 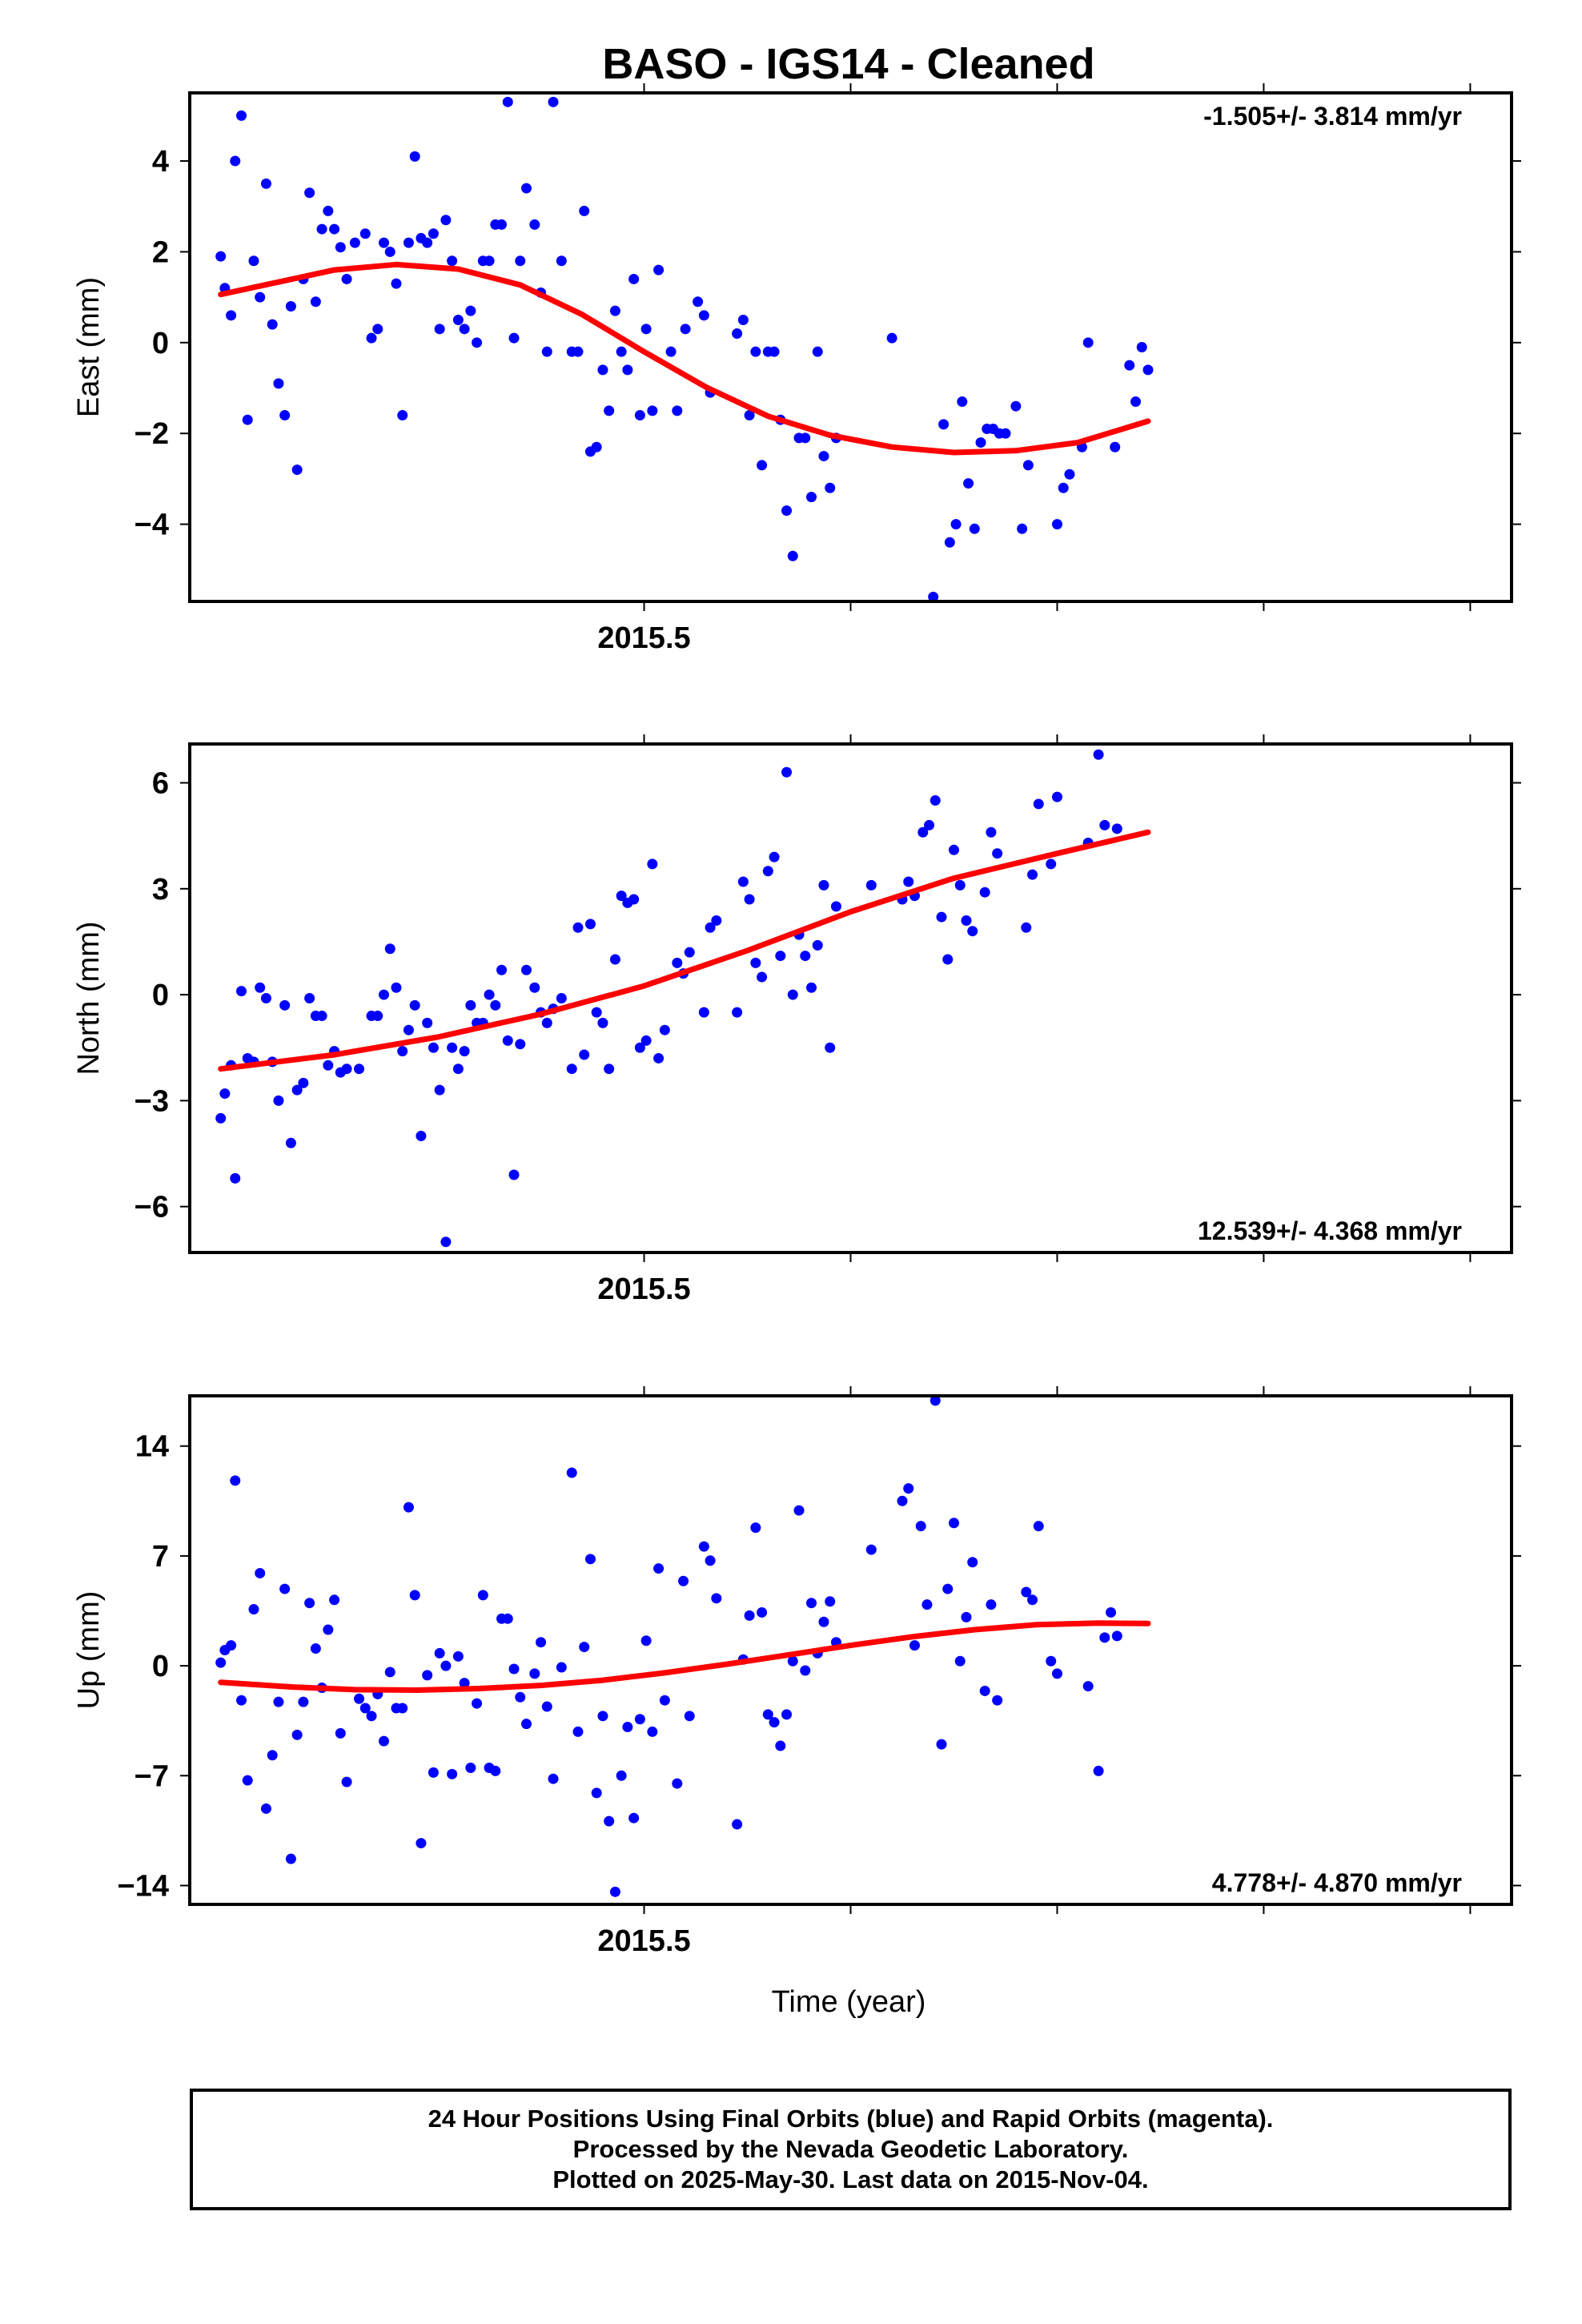 I want to click on y-tick-label: 0, so click(x=161, y=1666).